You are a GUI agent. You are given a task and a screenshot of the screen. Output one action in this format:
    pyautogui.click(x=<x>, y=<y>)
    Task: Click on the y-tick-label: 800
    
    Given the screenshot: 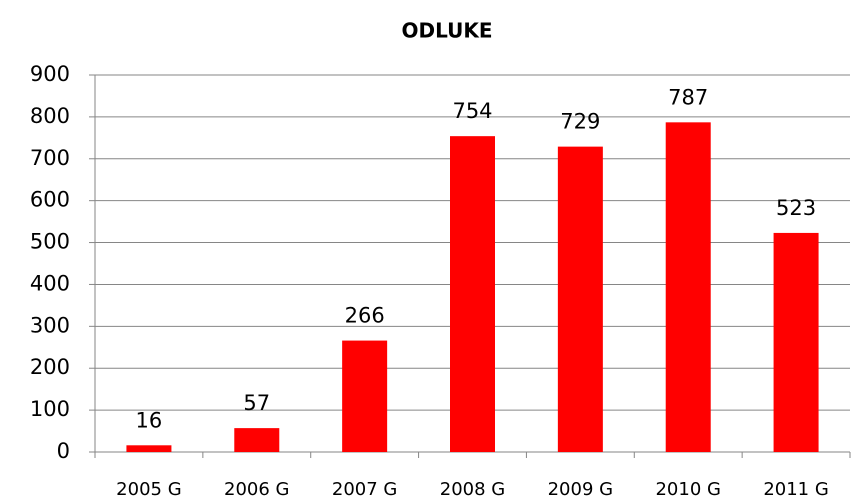 What is the action you would take?
    pyautogui.click(x=50, y=116)
    